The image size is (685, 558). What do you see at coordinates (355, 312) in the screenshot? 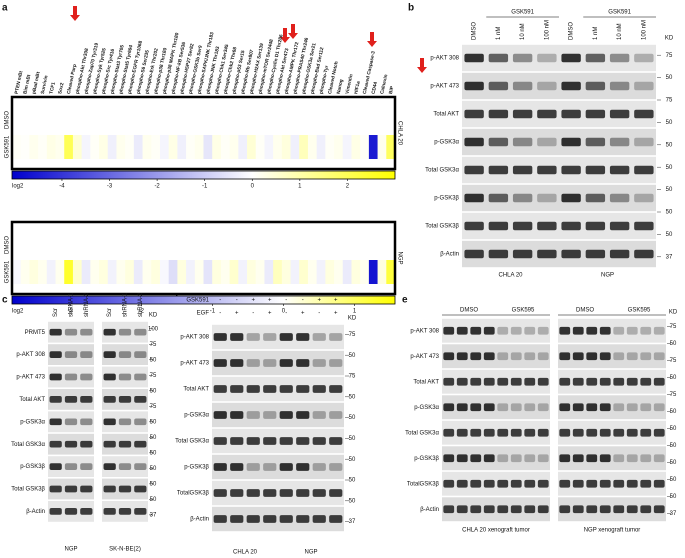
I see `colorbar-tick-label: 1` at bounding box center [355, 312].